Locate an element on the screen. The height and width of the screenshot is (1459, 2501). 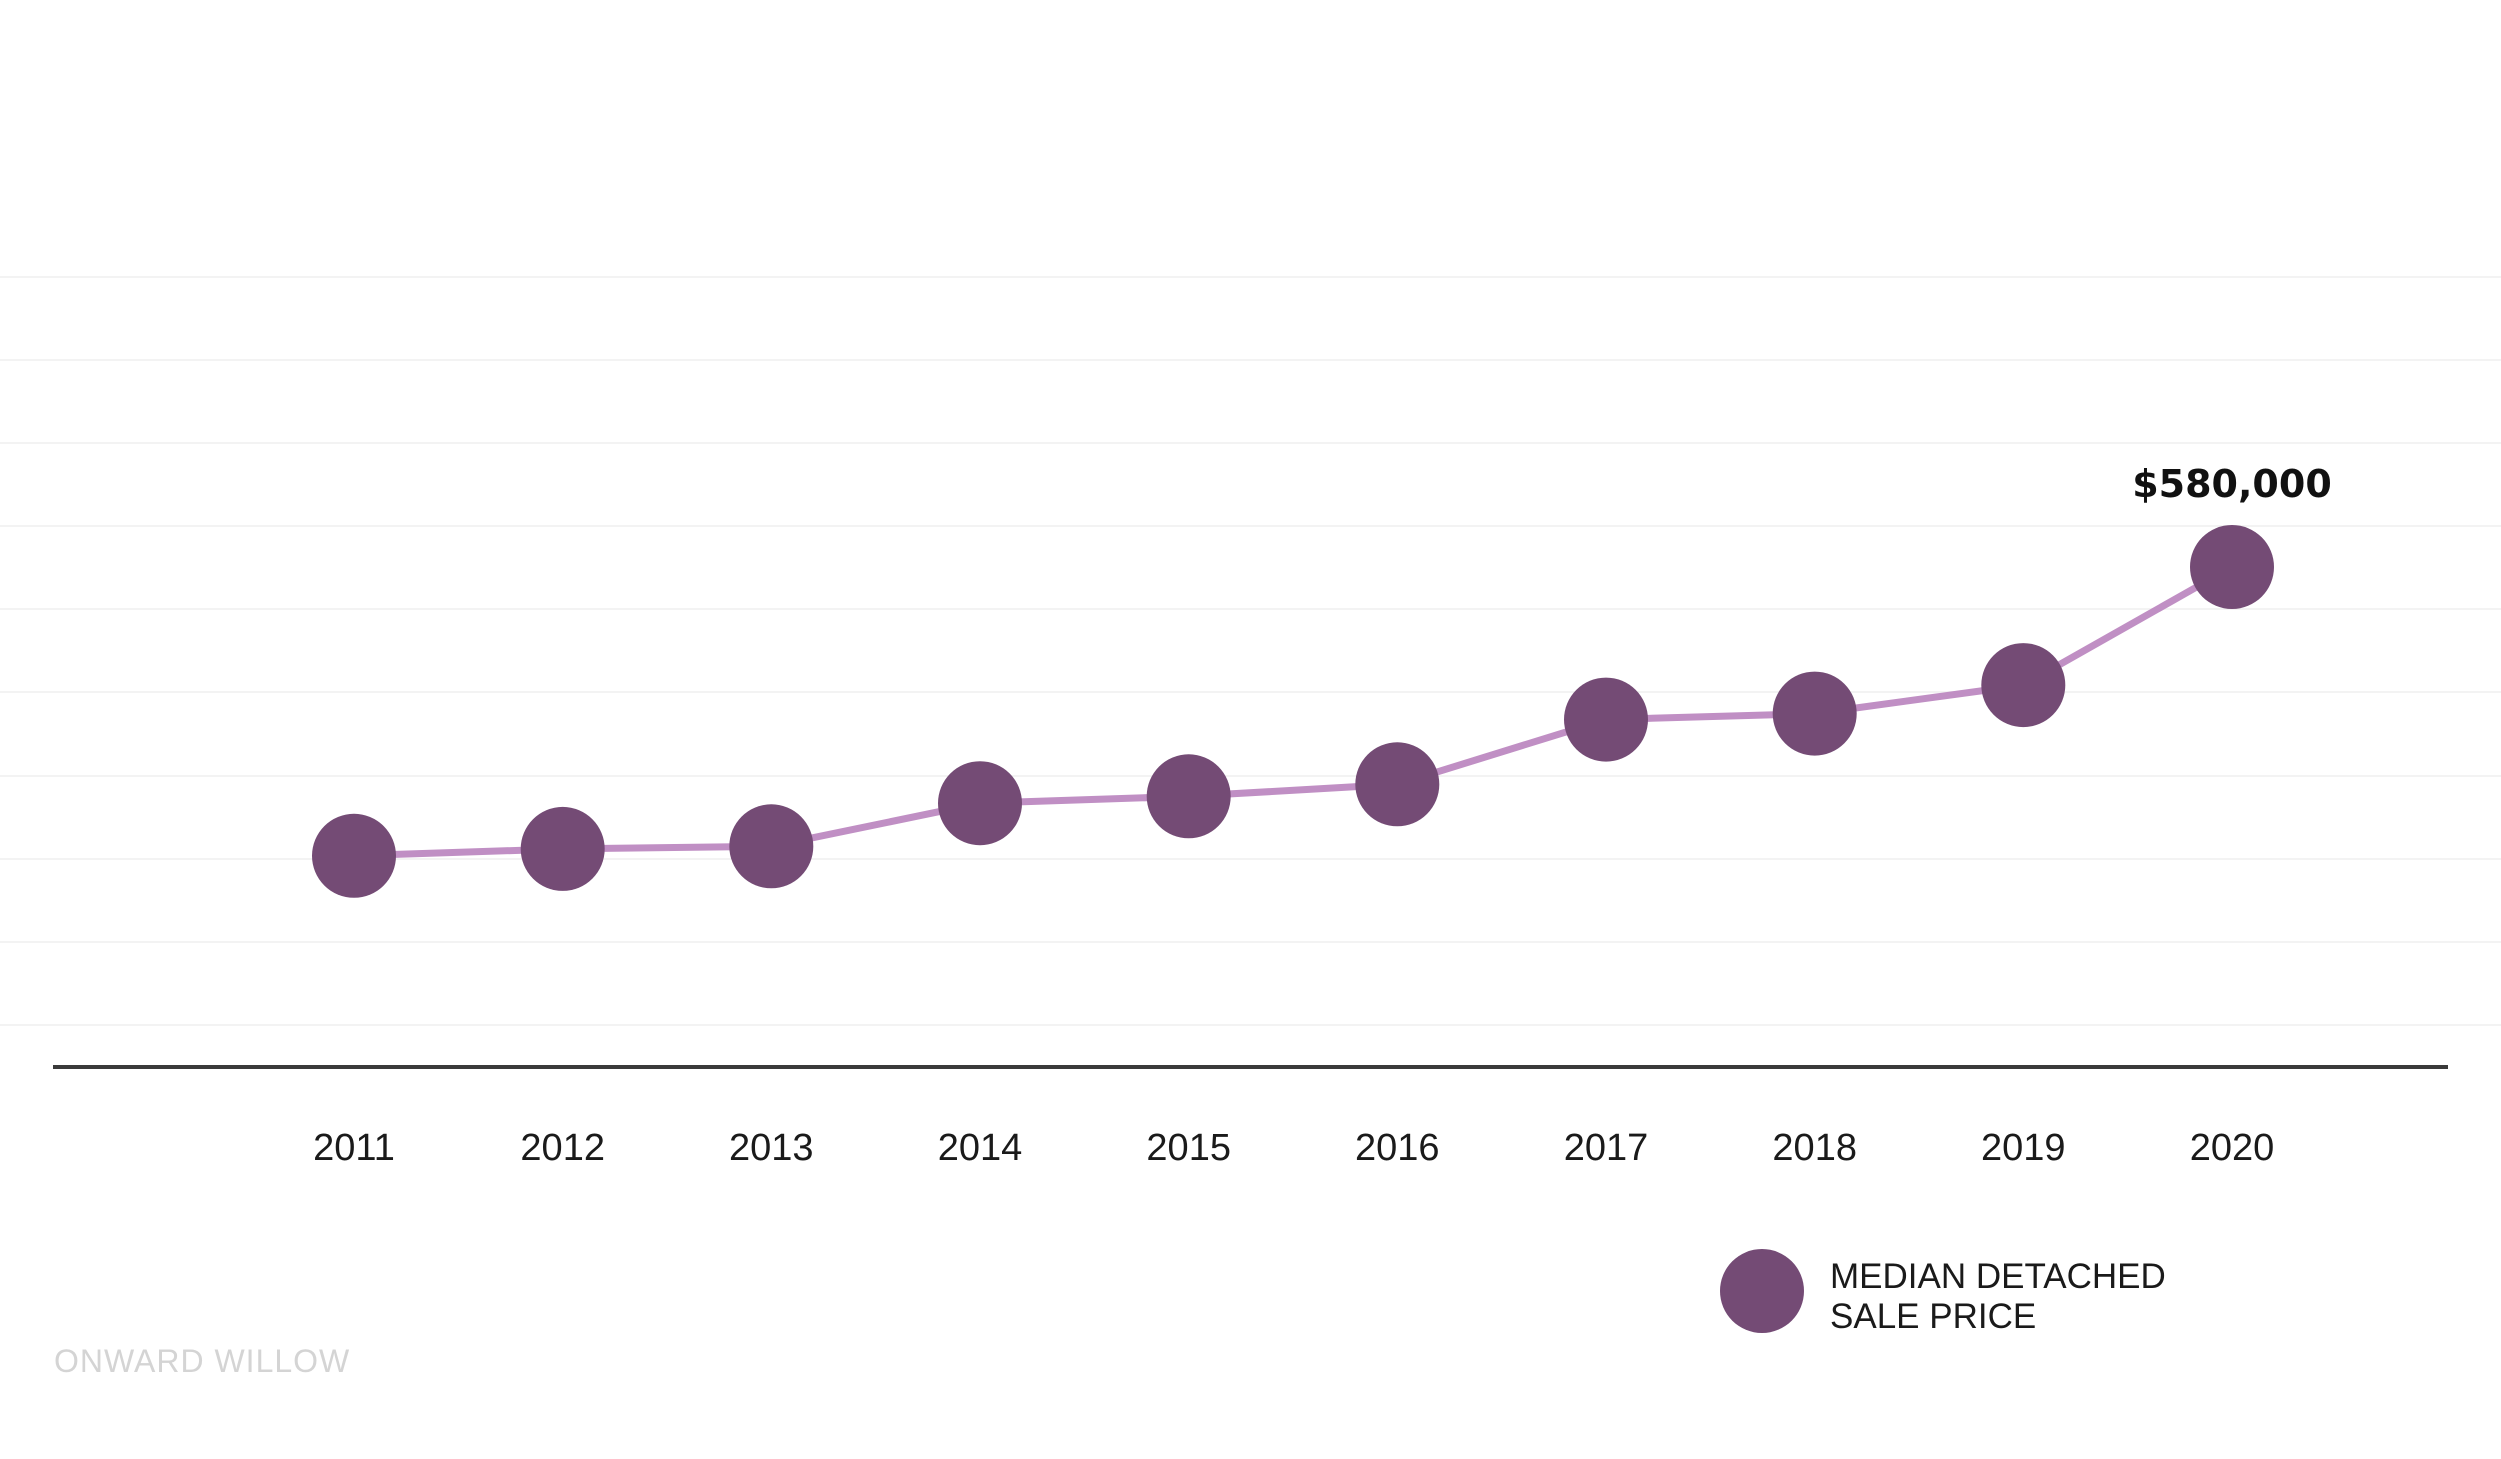
x-tick-label-2013: 2013 is located at coordinates (771, 1148).